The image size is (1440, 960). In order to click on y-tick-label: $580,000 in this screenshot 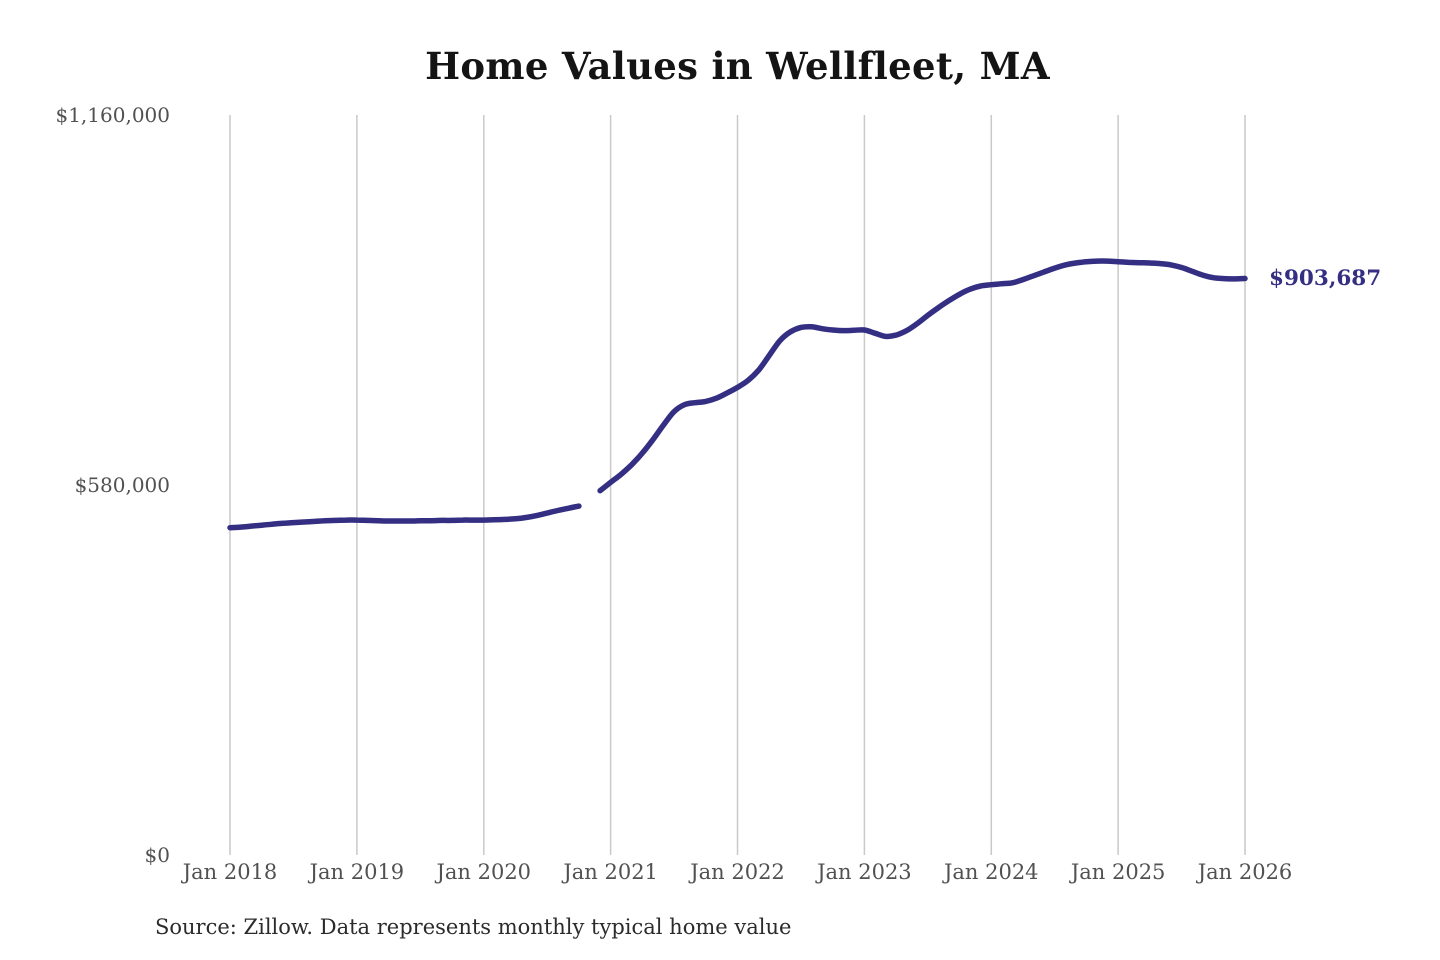, I will do `click(122, 485)`.